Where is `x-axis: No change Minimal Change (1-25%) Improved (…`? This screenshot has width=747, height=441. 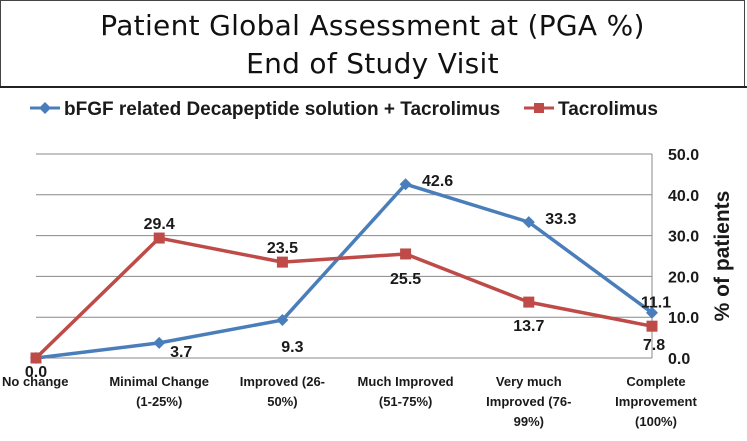 x-axis: No change Minimal Change (1-25%) Improved (… is located at coordinates (349, 401).